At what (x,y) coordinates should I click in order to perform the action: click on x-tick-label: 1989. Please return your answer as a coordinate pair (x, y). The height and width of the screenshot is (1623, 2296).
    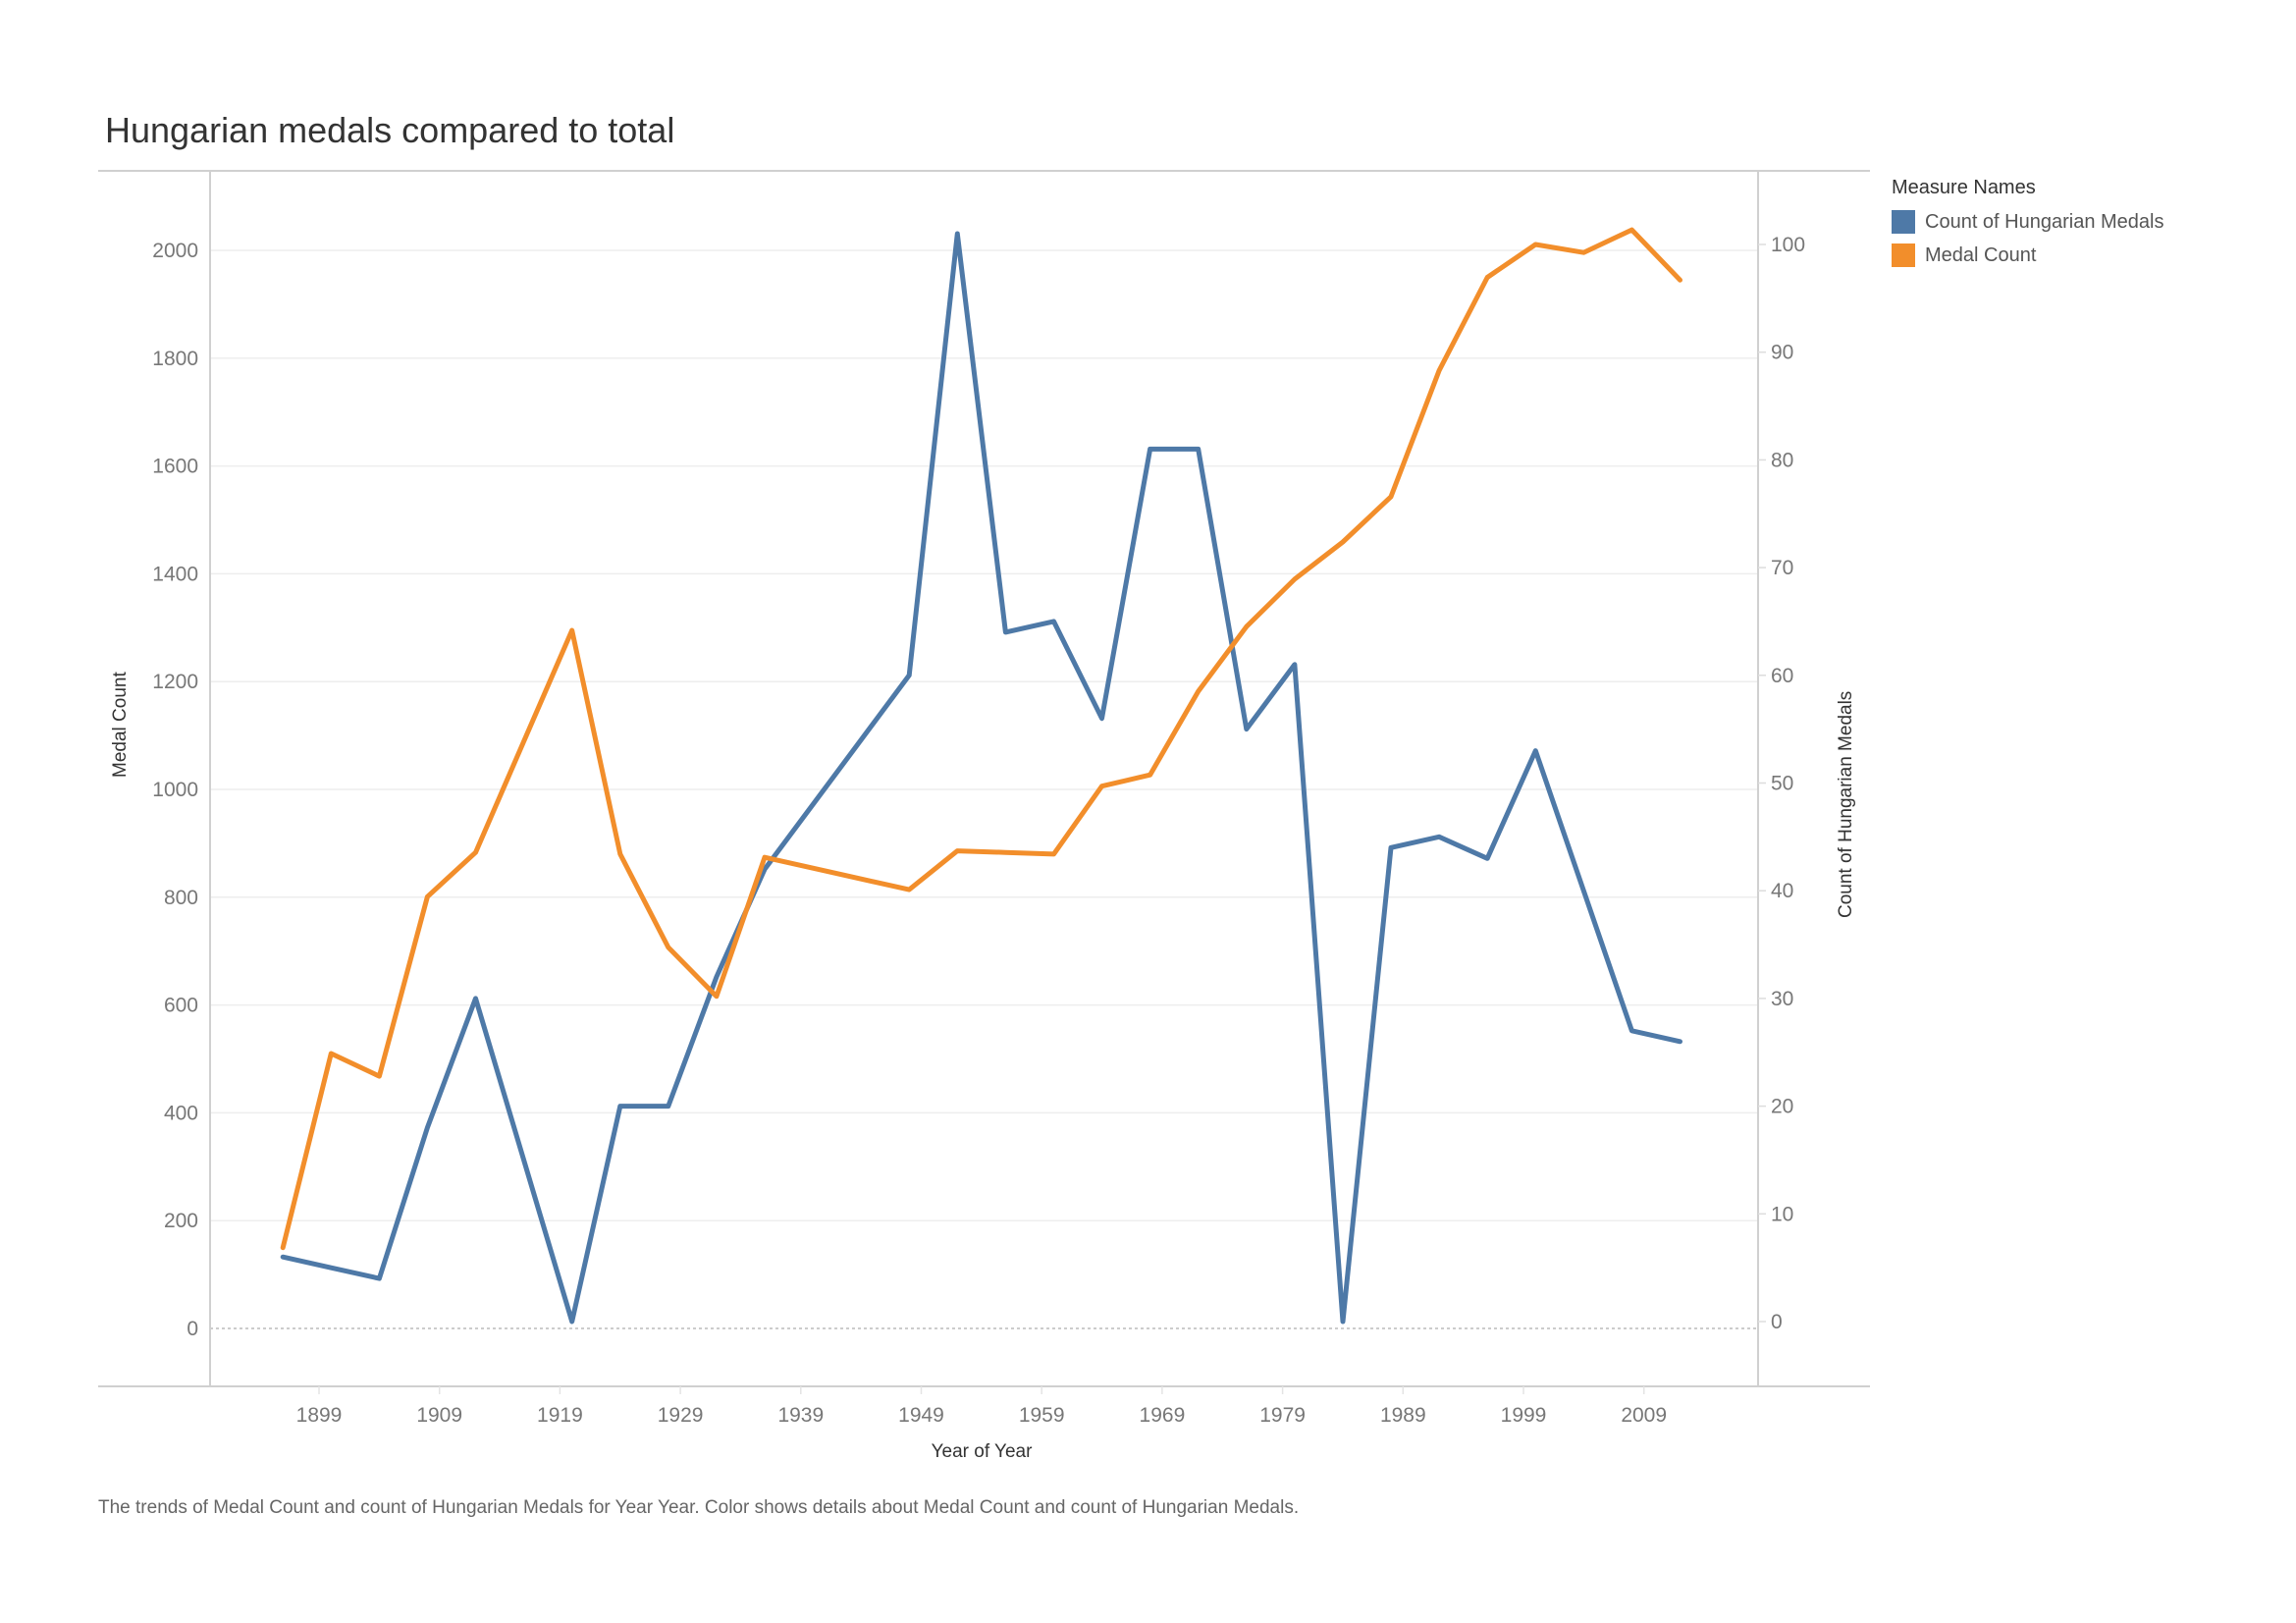
    Looking at the image, I should click on (1403, 1416).